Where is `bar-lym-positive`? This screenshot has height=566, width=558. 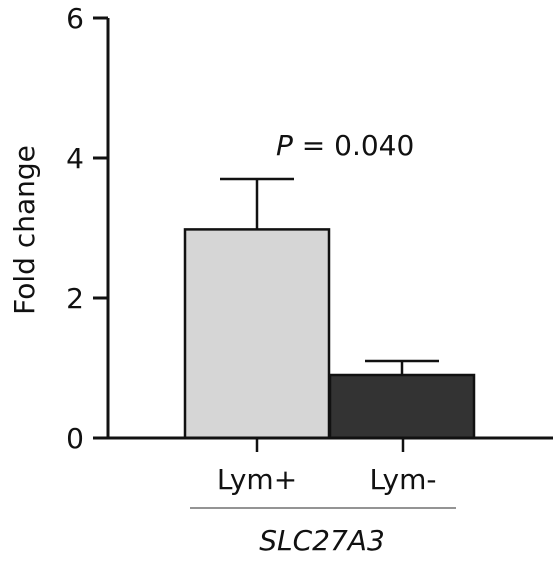
bar-lym-positive is located at coordinates (257, 334).